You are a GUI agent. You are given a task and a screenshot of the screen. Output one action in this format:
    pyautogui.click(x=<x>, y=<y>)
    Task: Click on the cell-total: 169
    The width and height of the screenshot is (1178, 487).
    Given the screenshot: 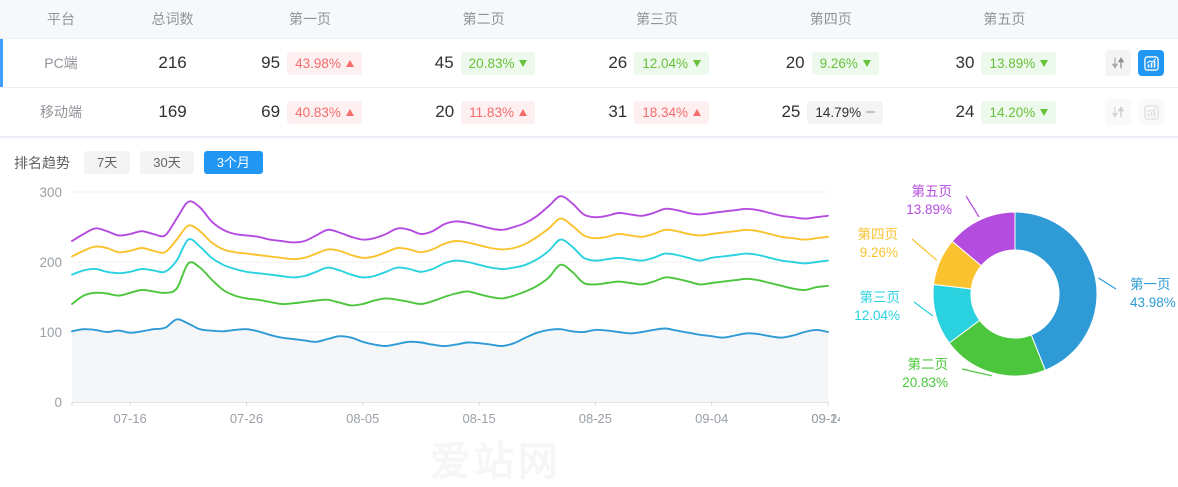 What is the action you would take?
    pyautogui.click(x=172, y=112)
    